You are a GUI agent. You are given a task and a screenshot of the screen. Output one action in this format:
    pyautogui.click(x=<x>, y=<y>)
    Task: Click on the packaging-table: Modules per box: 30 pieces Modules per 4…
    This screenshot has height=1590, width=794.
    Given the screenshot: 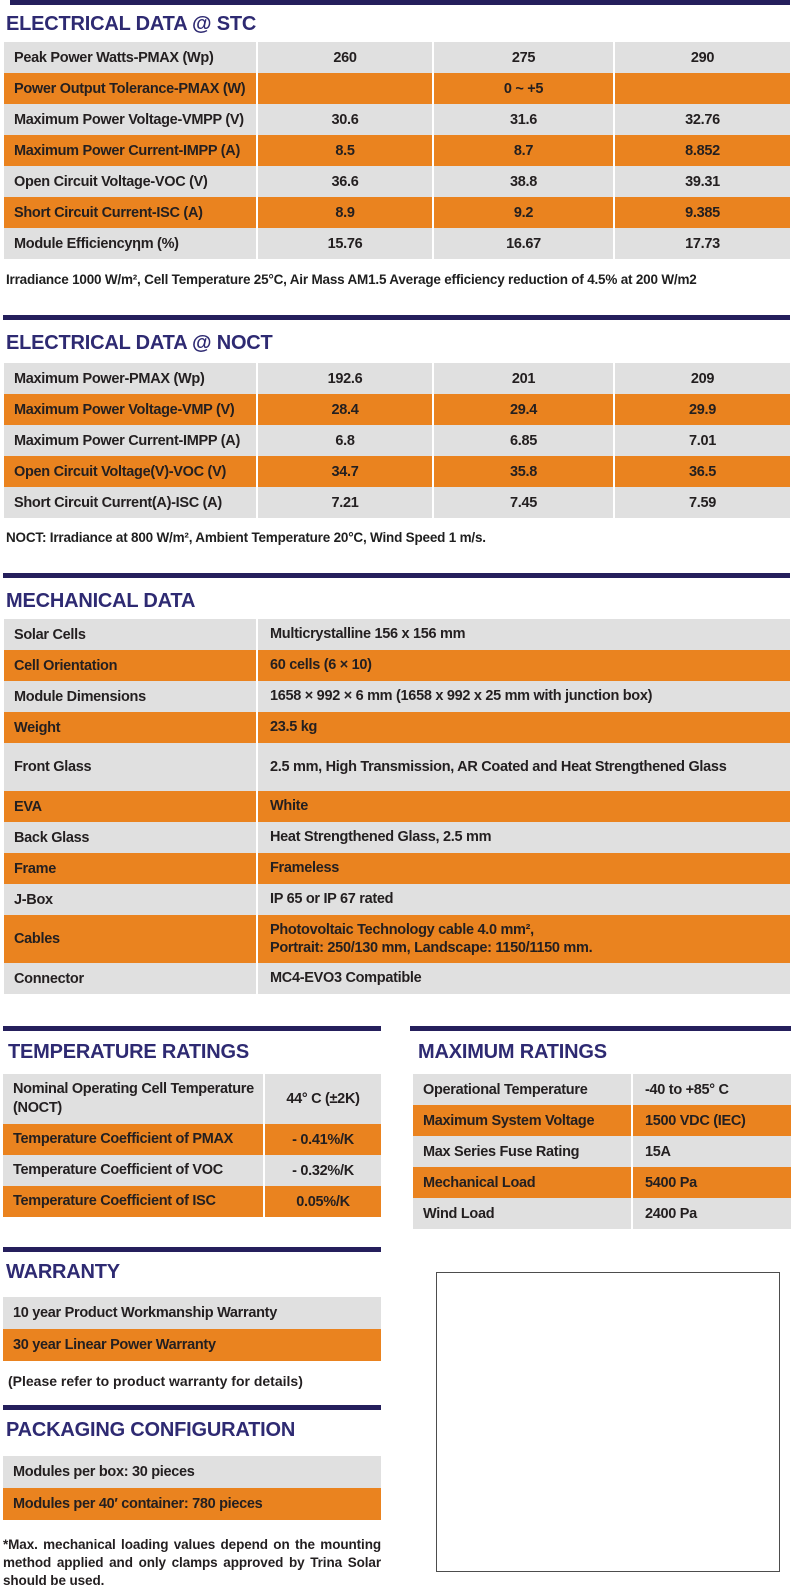 What is the action you would take?
    pyautogui.click(x=192, y=1488)
    